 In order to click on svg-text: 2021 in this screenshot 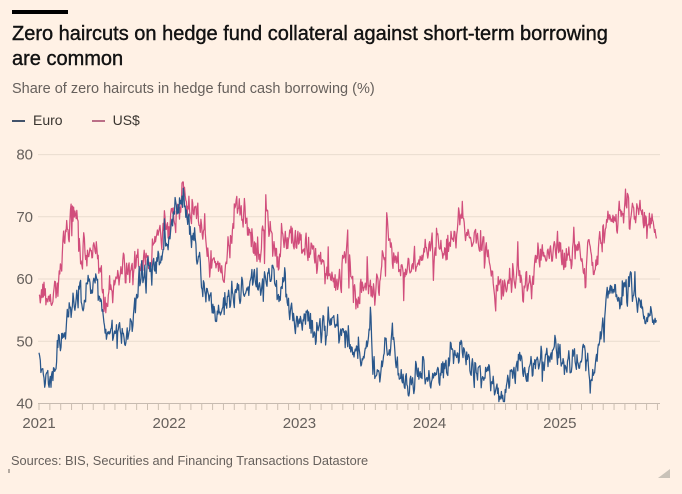, I will do `click(38, 423)`.